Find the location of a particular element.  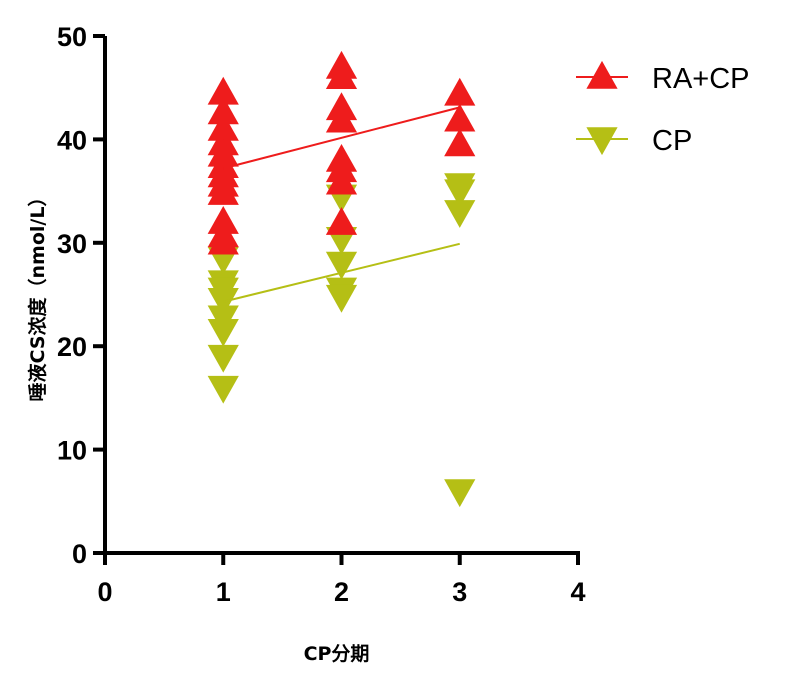

y-tick-label: 30 is located at coordinates (72, 244).